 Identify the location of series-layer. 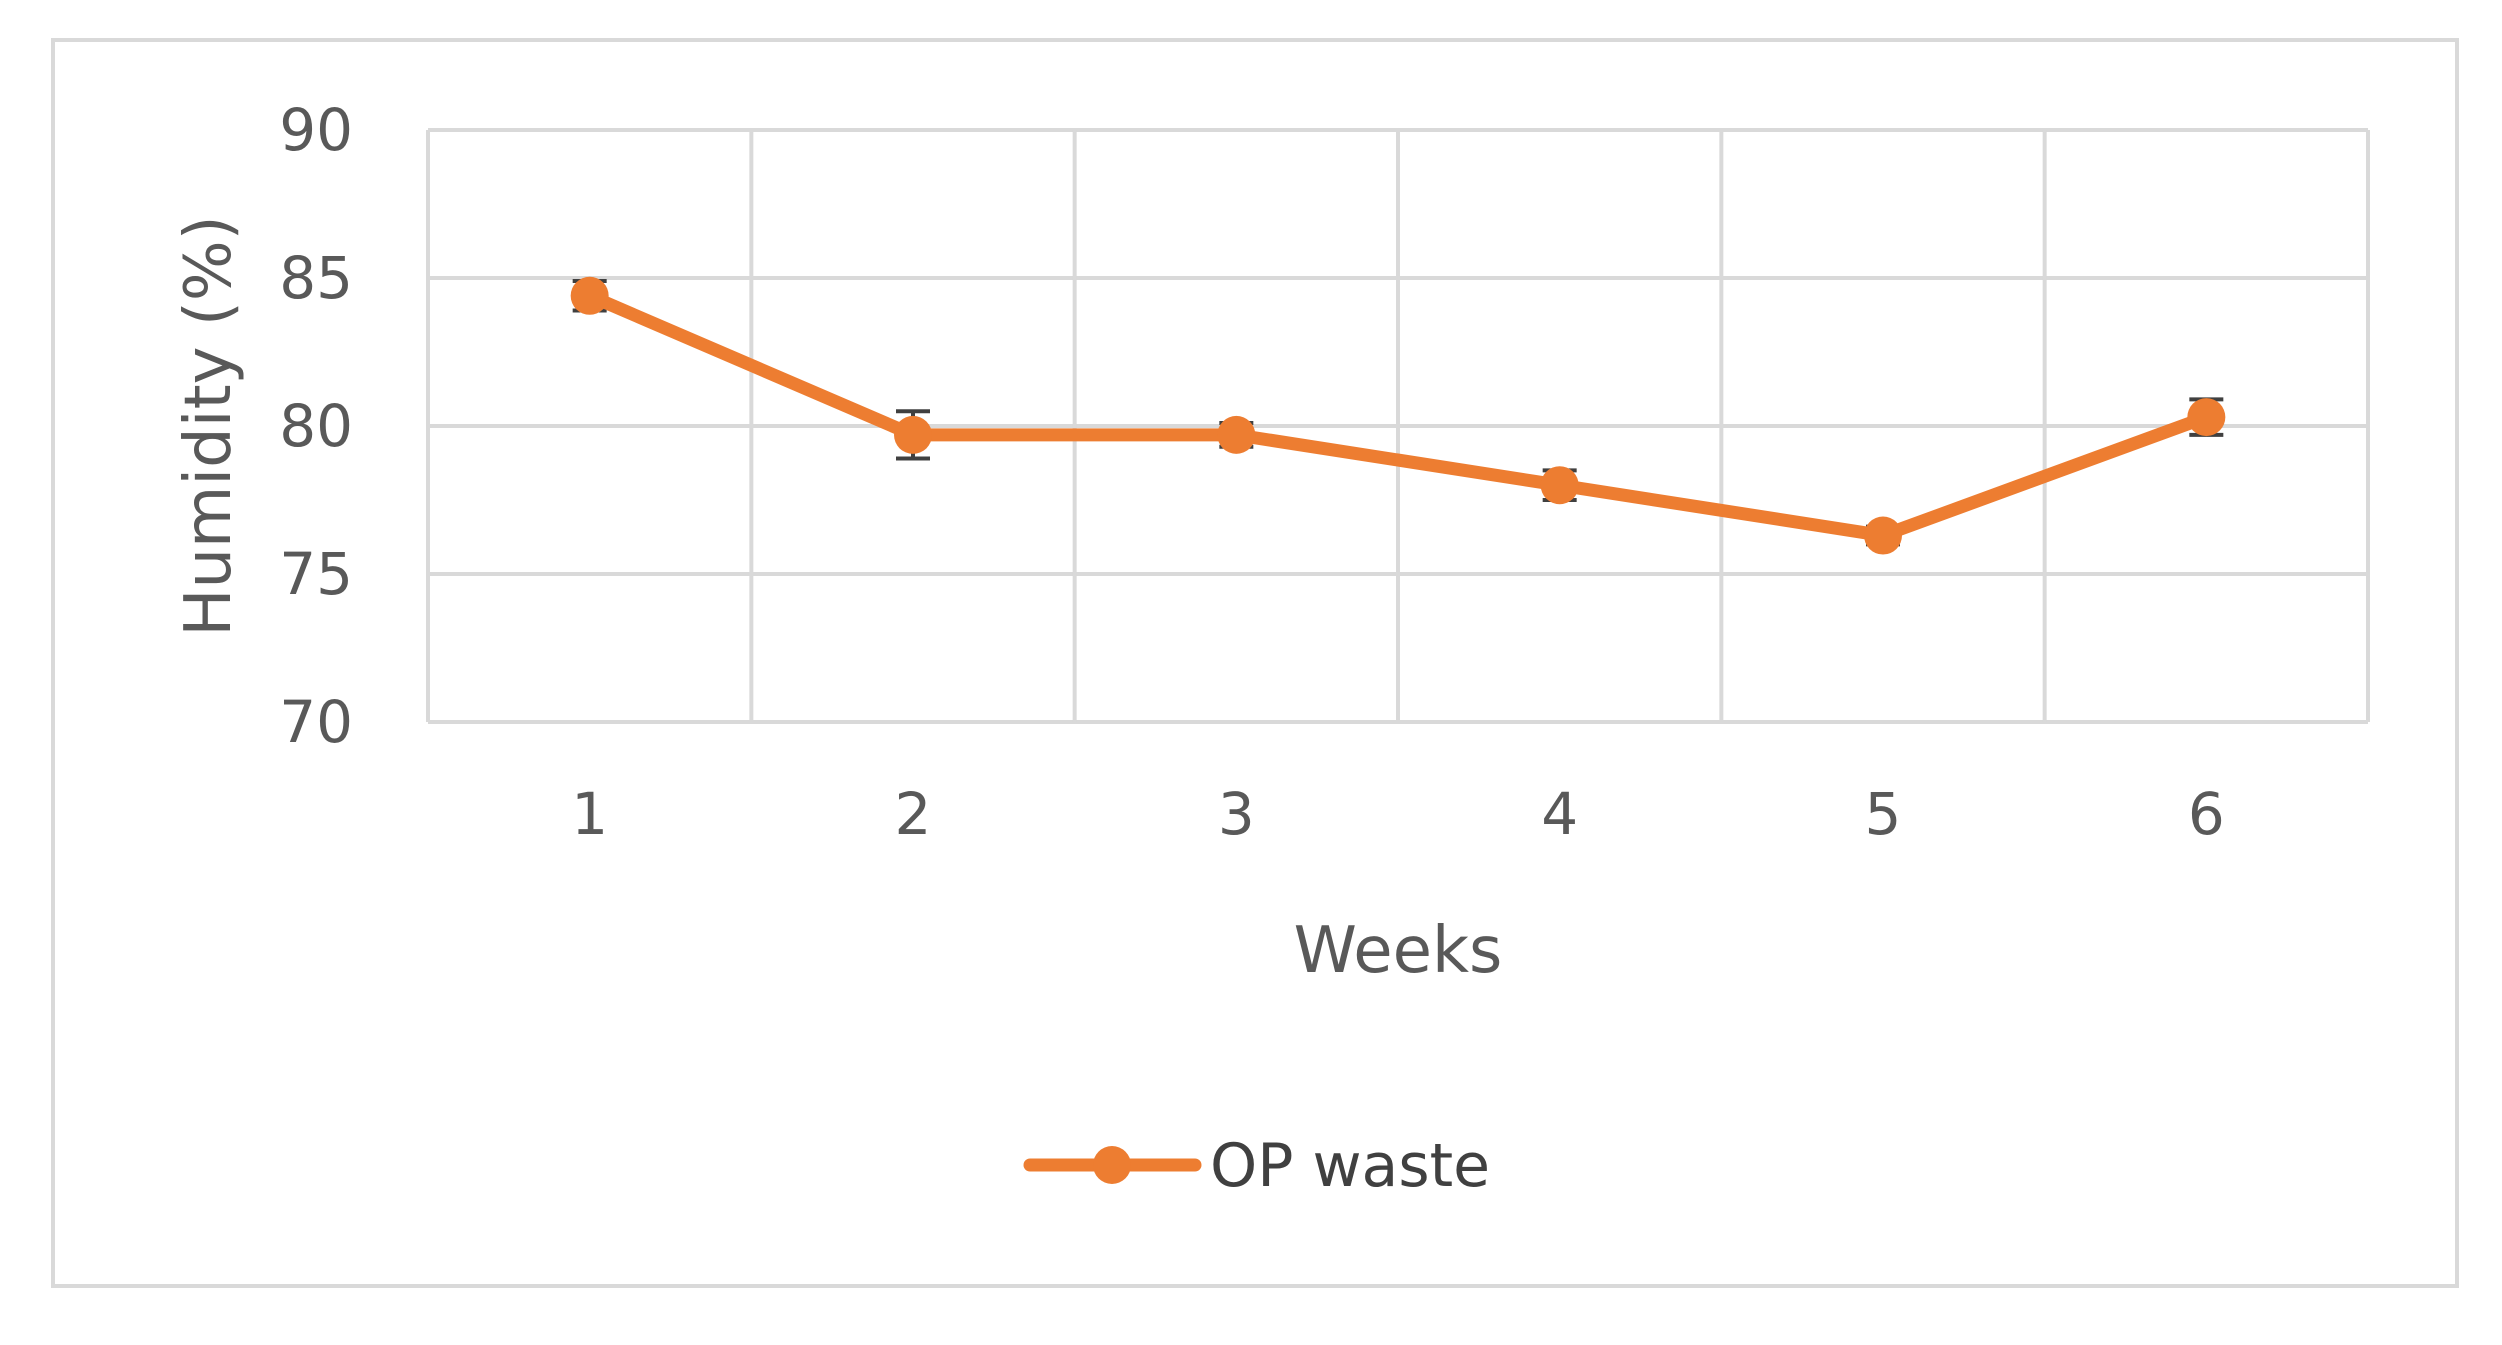
(1398, 415).